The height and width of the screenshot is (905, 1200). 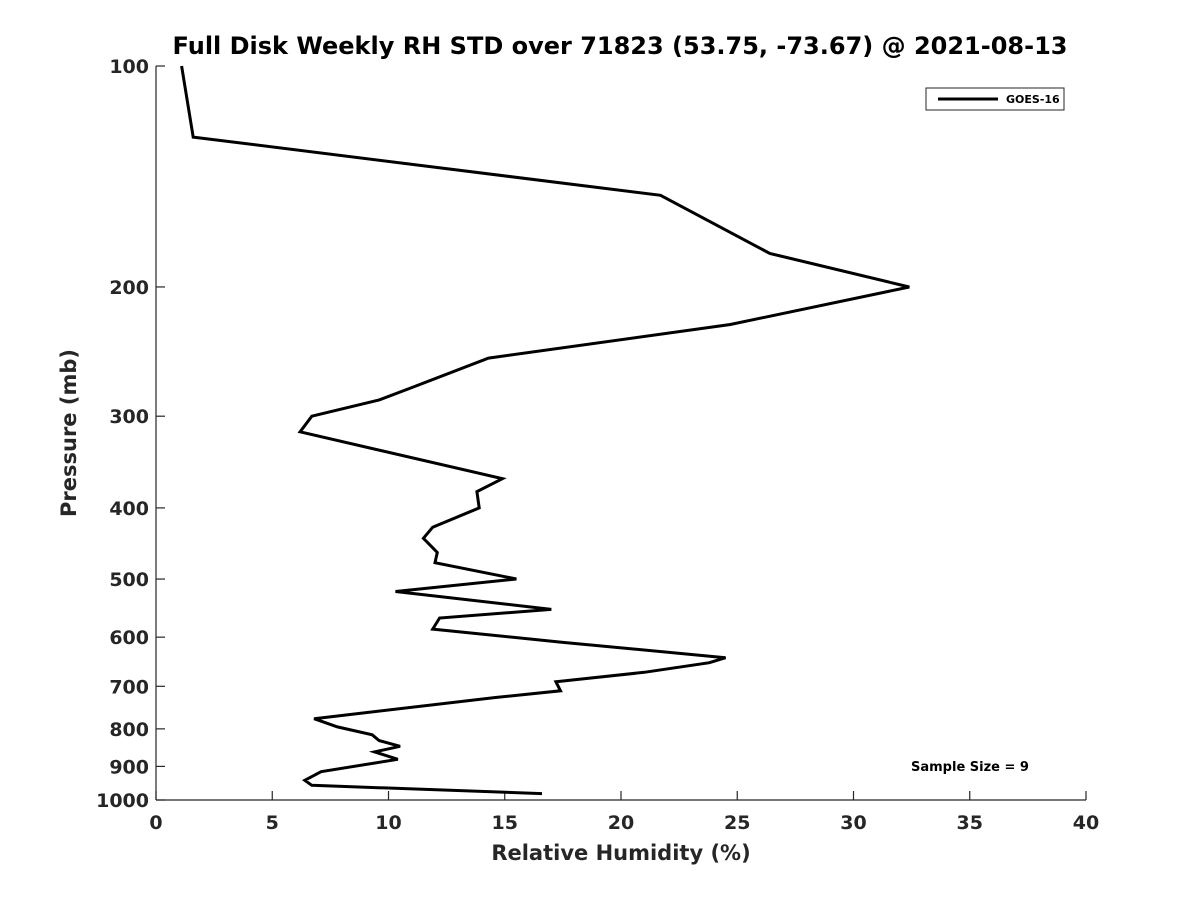 I want to click on x-tick-label: 30, so click(x=853, y=823).